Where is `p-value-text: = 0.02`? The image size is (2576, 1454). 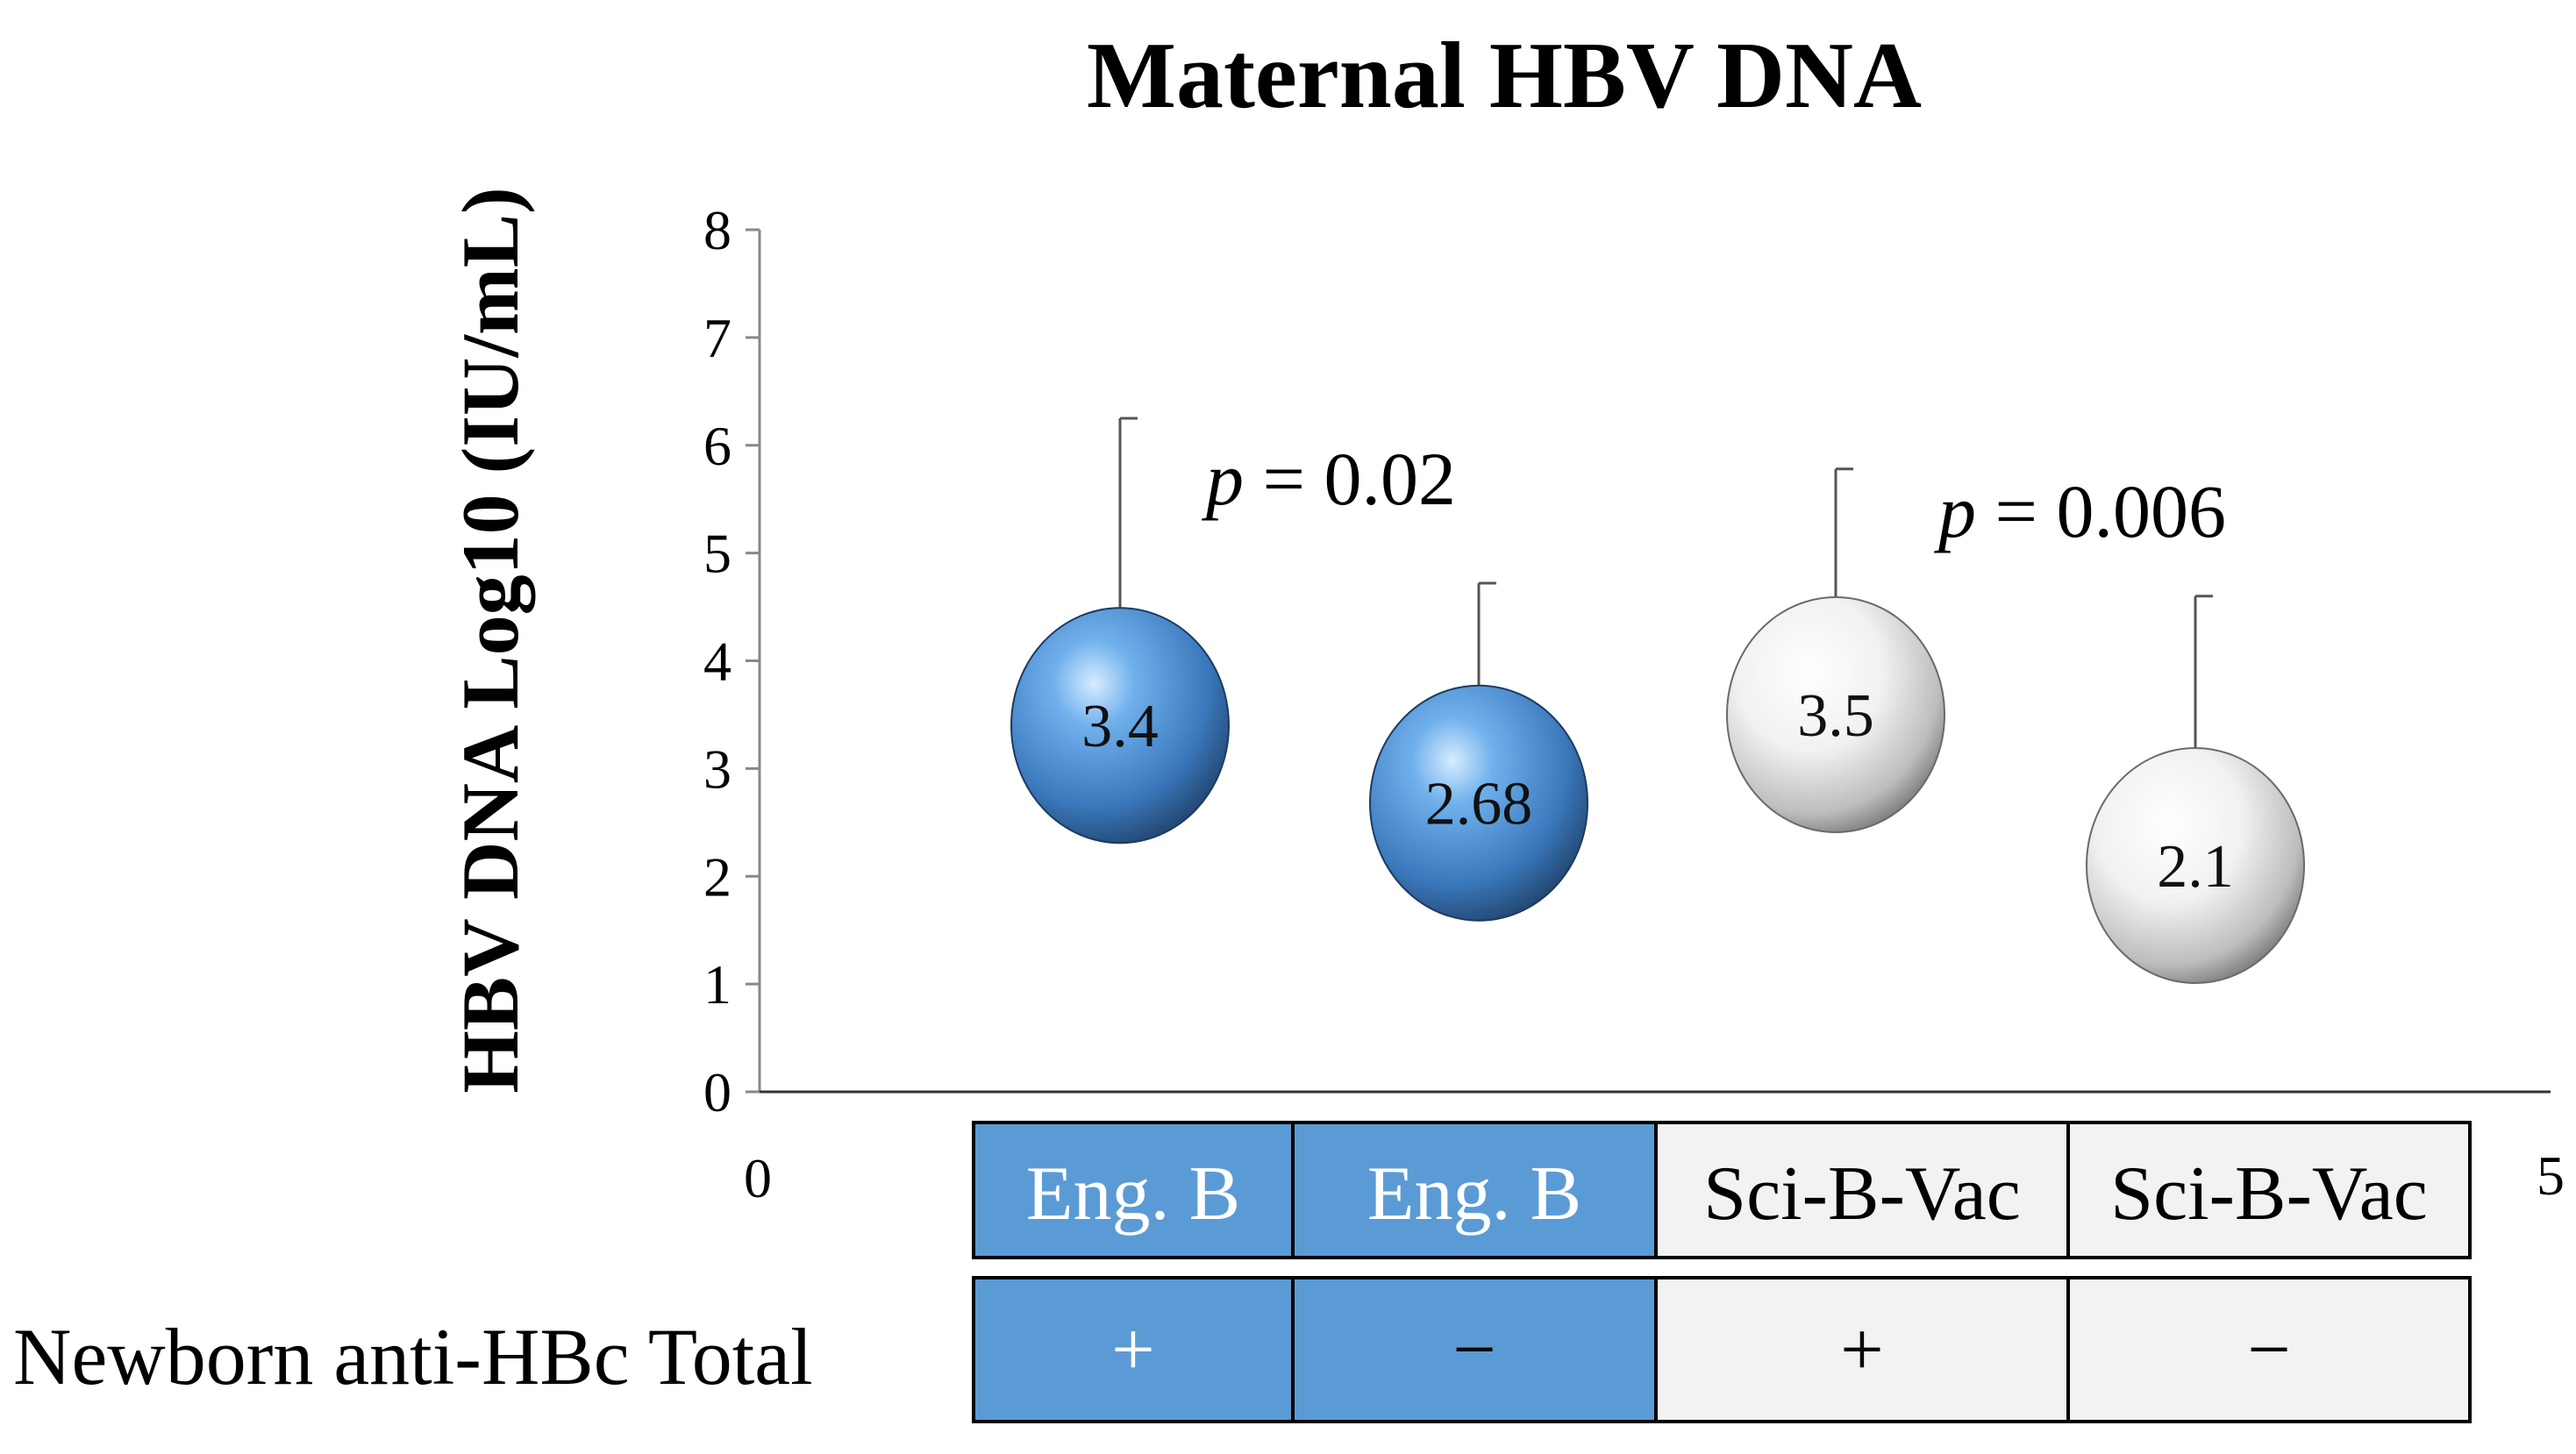 p-value-text: = 0.02 is located at coordinates (1350, 479).